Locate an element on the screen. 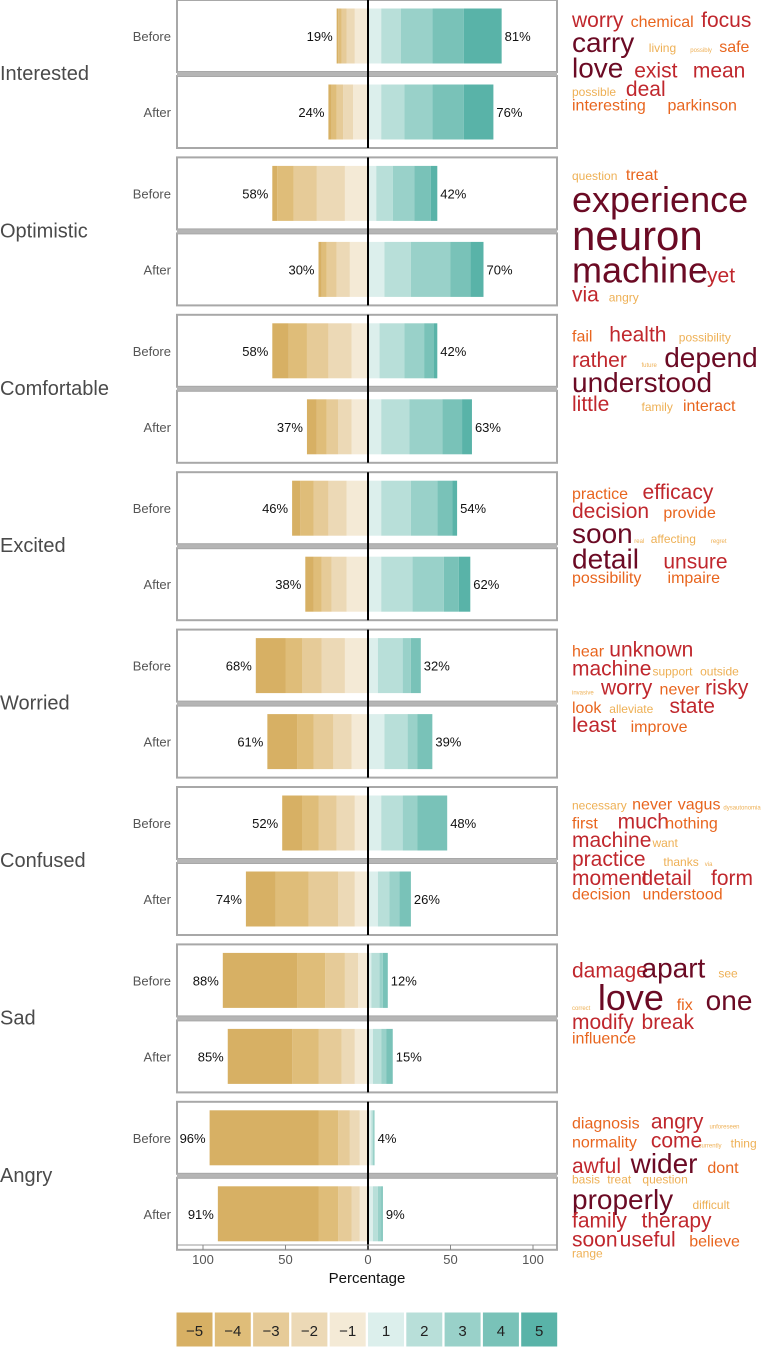 The image size is (768, 1349). word-cloud-word: invasive is located at coordinates (583, 693).